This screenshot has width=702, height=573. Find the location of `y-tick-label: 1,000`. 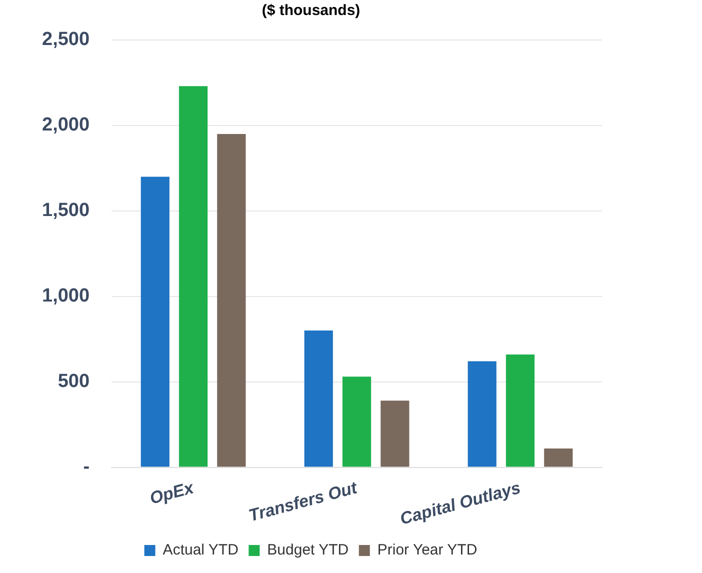

y-tick-label: 1,000 is located at coordinates (66, 296).